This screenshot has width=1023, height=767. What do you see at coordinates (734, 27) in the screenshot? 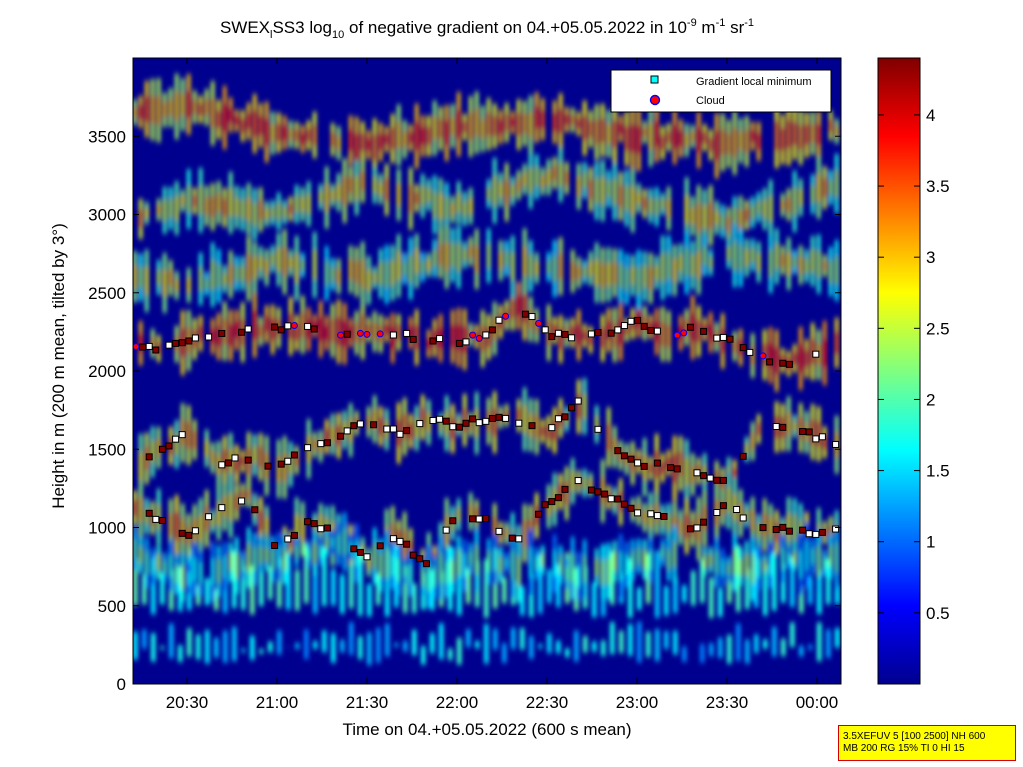
I see `title-unit-sr: sr` at bounding box center [734, 27].